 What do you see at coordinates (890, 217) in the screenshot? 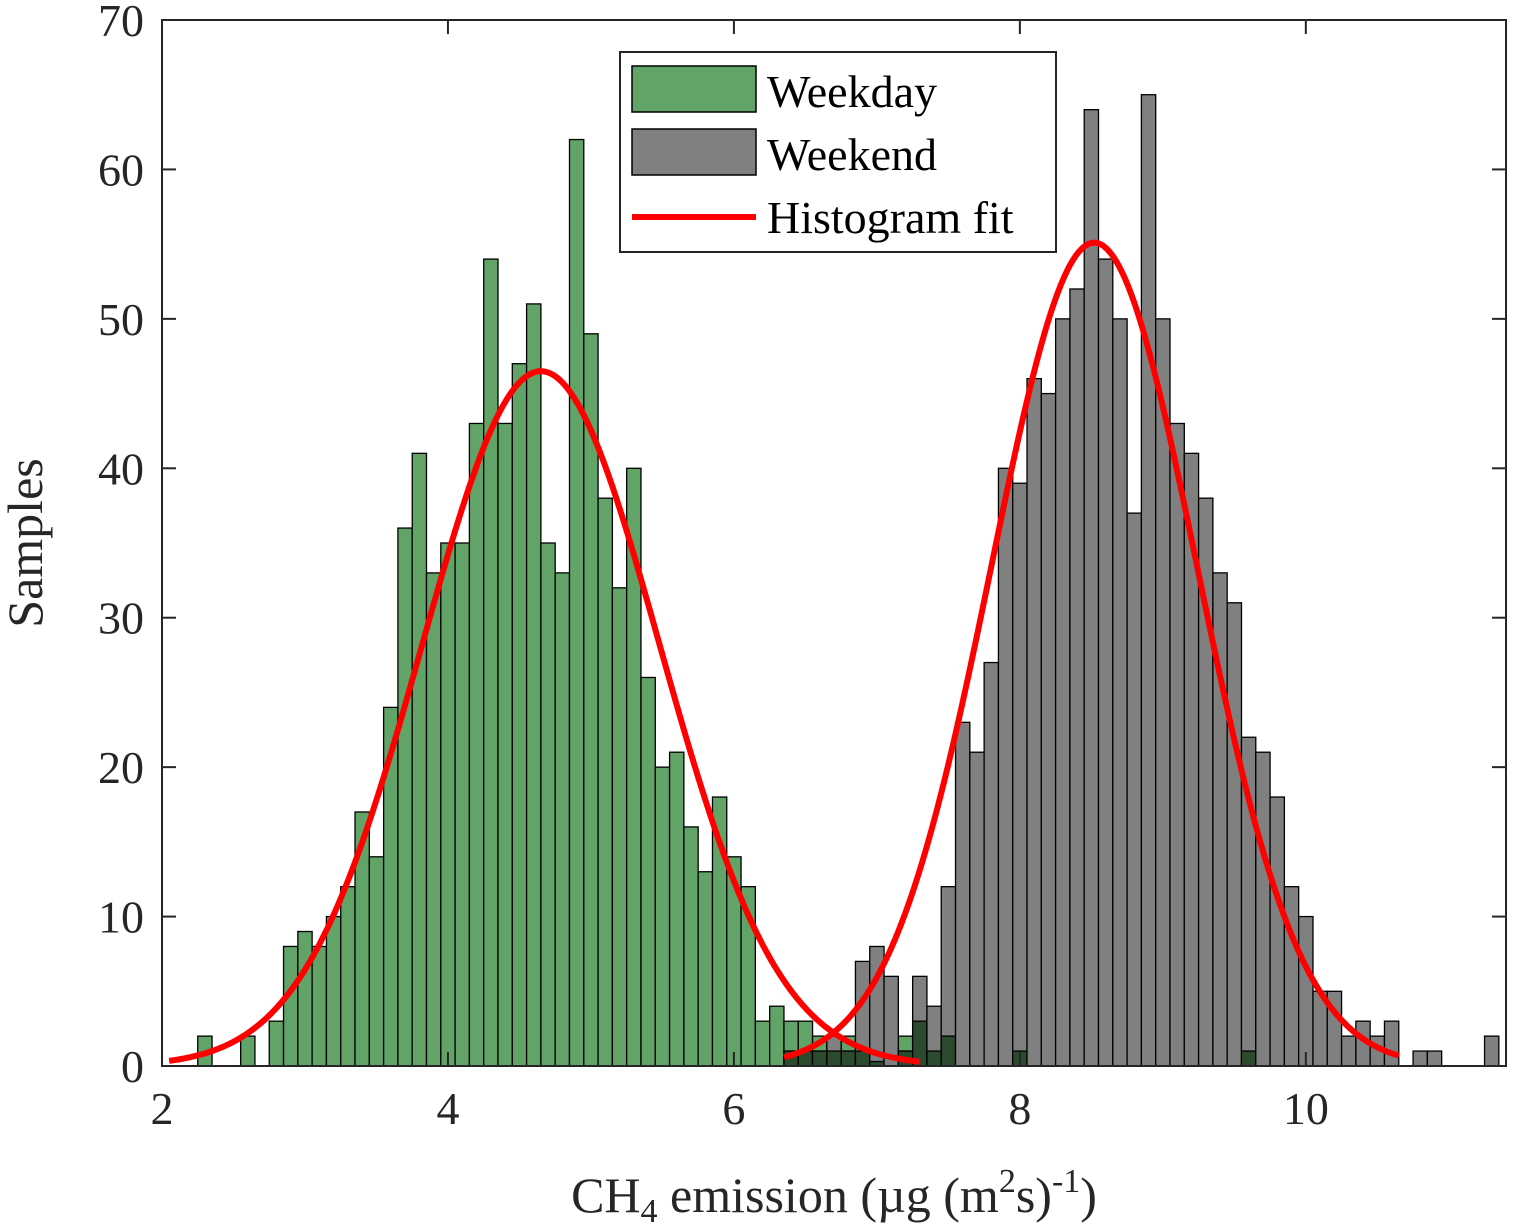
I see `legend-label-fit: Histogram fit` at bounding box center [890, 217].